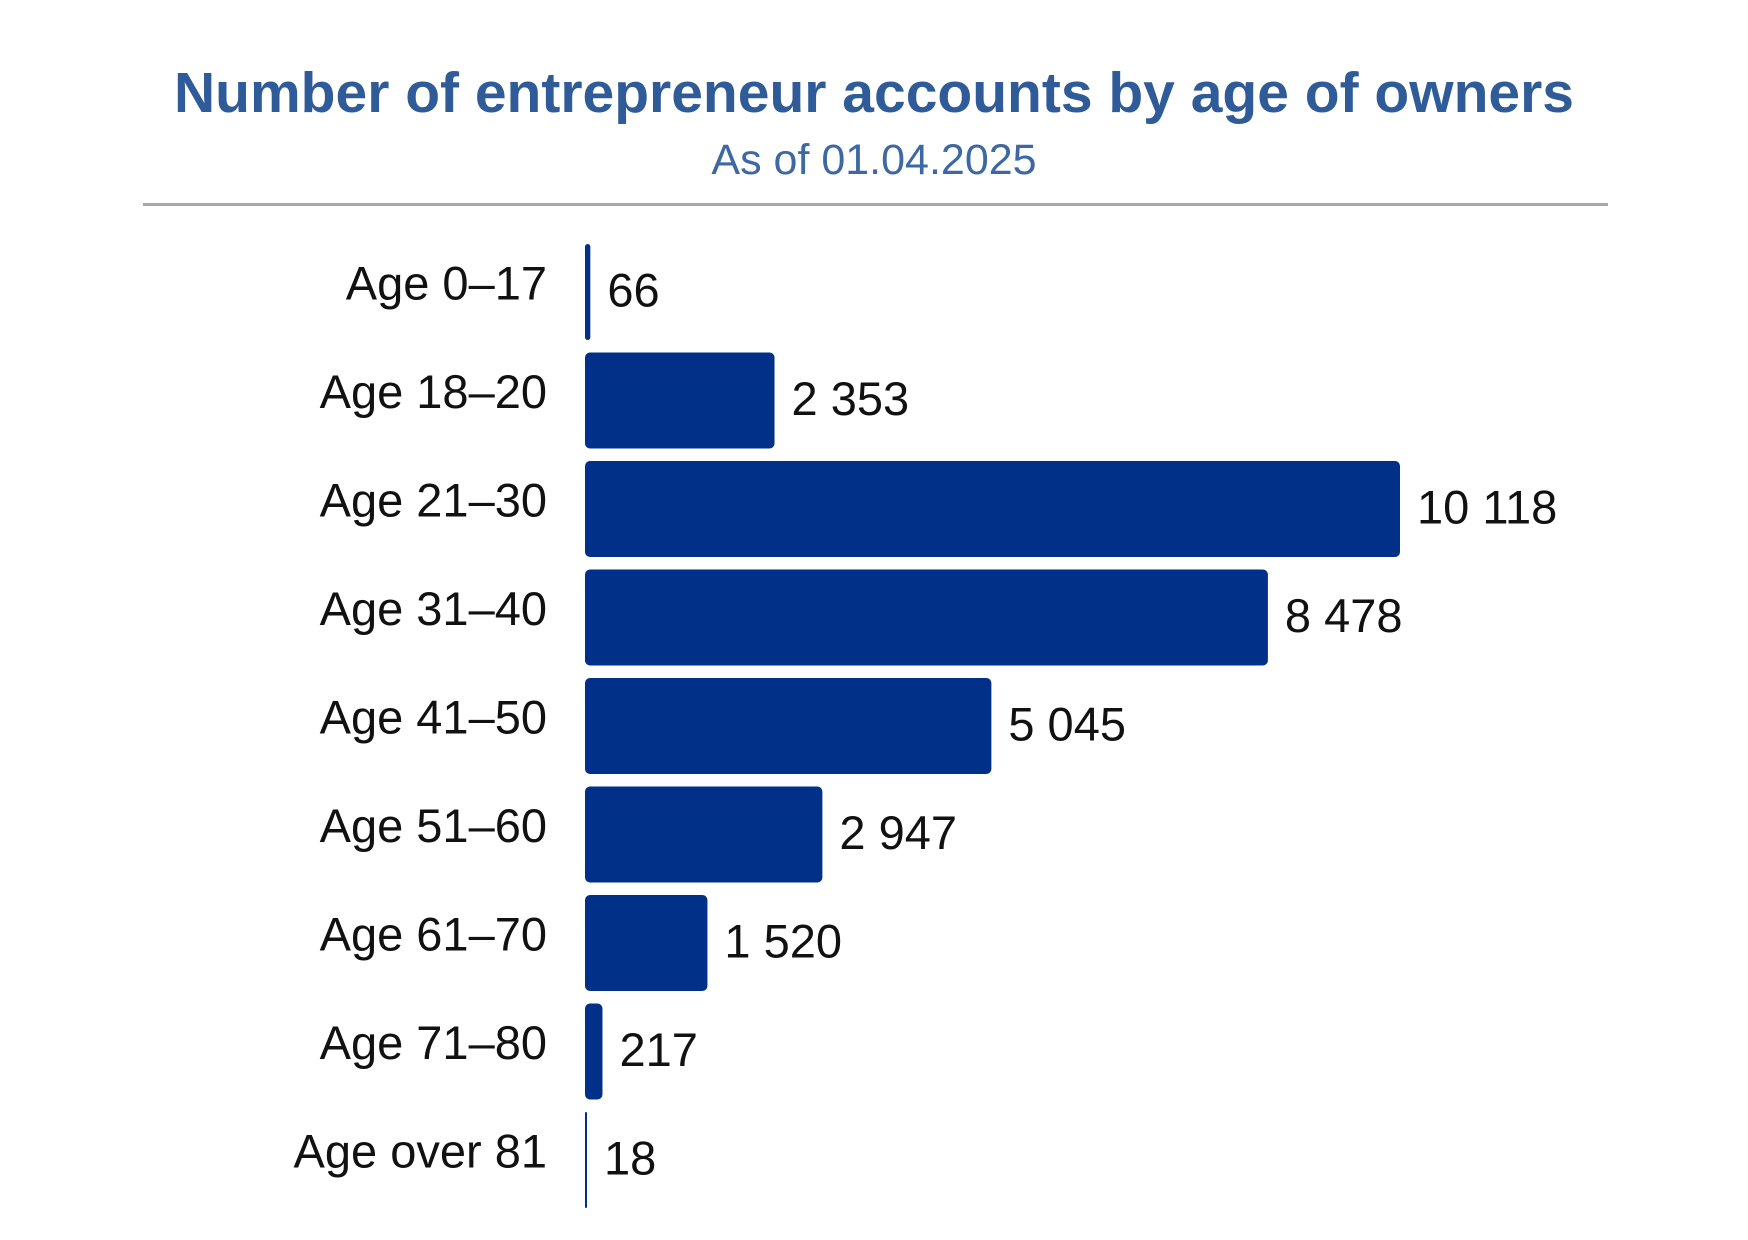 The height and width of the screenshot is (1240, 1748). I want to click on value-label: 5 045, so click(1067, 723).